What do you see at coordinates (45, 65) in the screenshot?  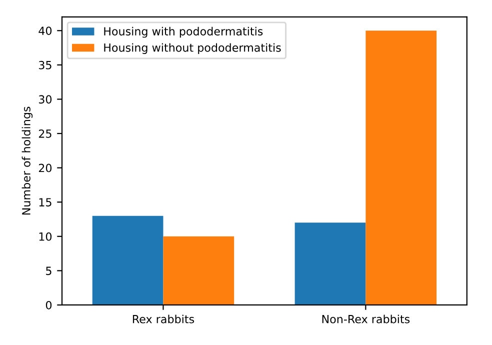 I see `y-tick-label: 35` at bounding box center [45, 65].